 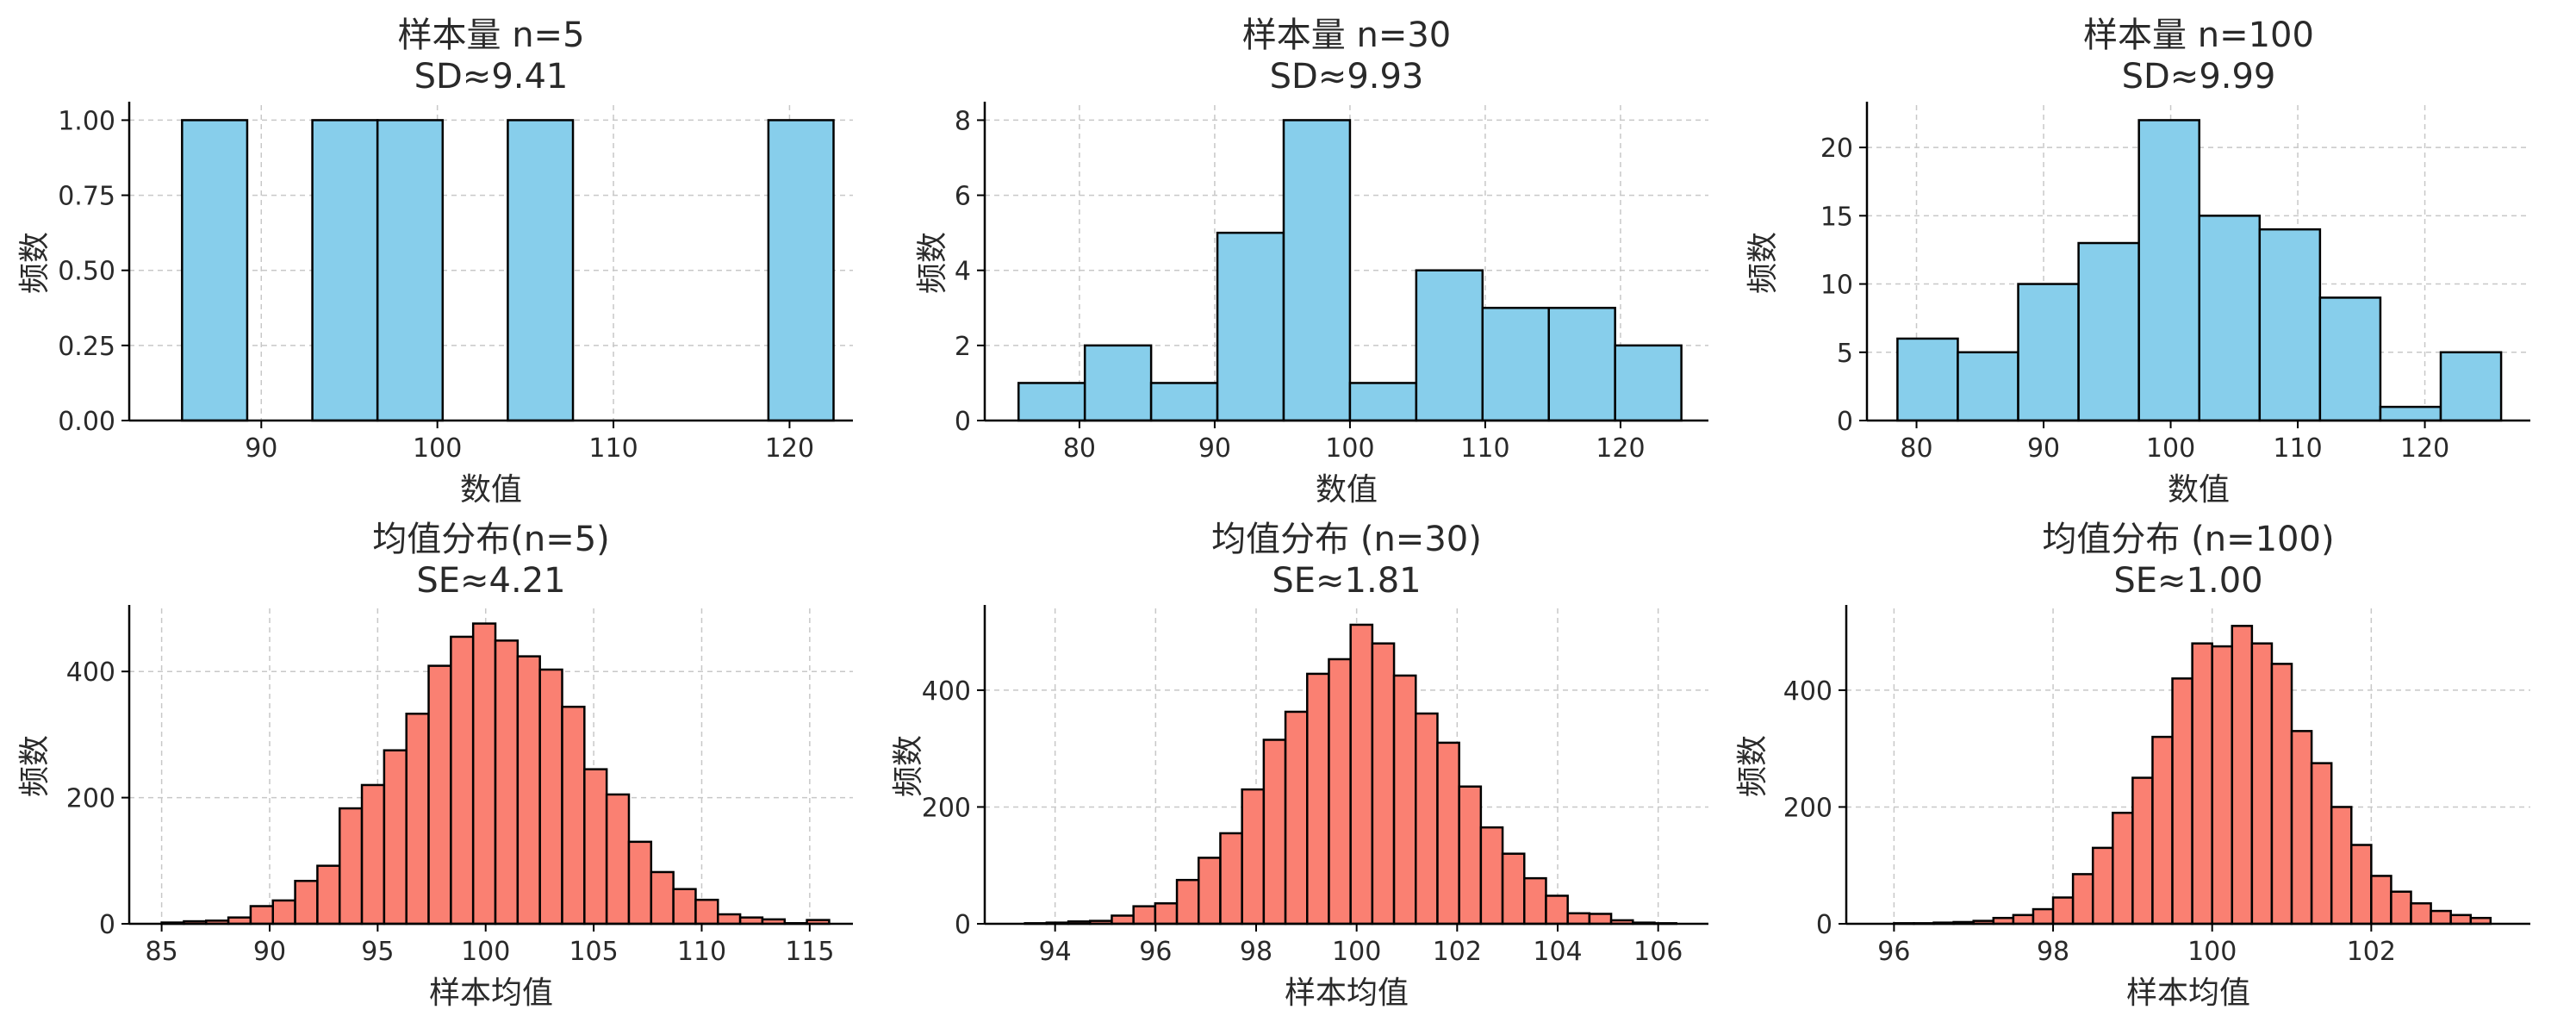 I want to click on chart-subtitle: SD≈9.93, so click(x=1347, y=77).